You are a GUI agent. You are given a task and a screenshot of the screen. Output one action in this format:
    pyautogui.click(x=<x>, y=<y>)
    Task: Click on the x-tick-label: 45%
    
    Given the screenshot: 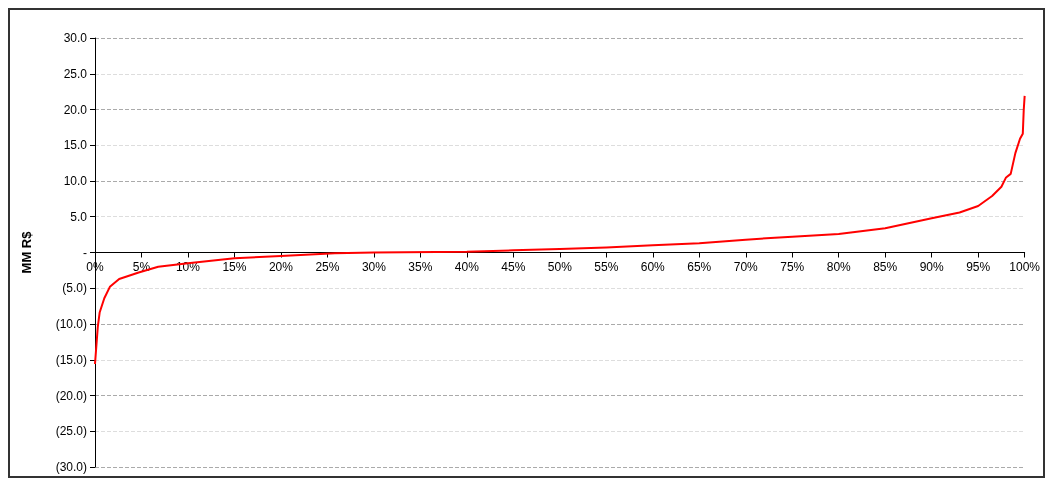 What is the action you would take?
    pyautogui.click(x=513, y=266)
    